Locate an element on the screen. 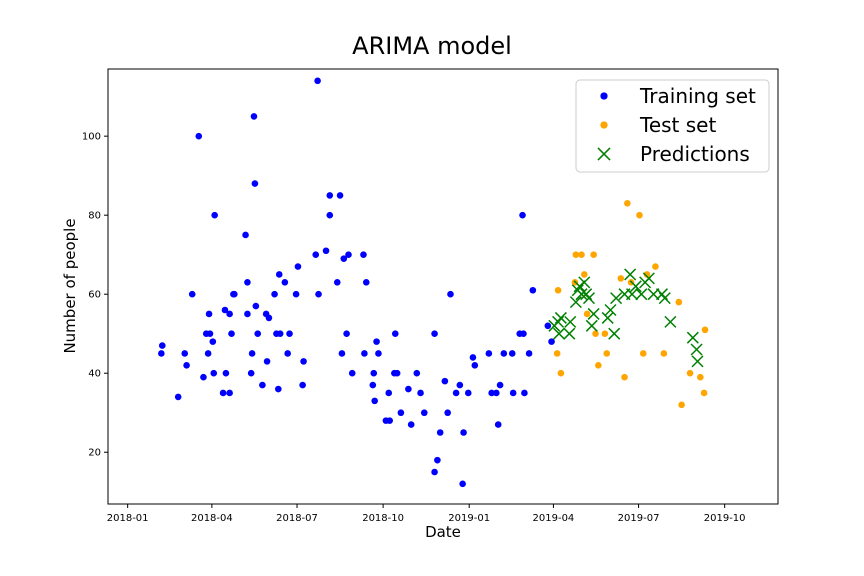  x-tick-label: 2019-07 is located at coordinates (639, 518).